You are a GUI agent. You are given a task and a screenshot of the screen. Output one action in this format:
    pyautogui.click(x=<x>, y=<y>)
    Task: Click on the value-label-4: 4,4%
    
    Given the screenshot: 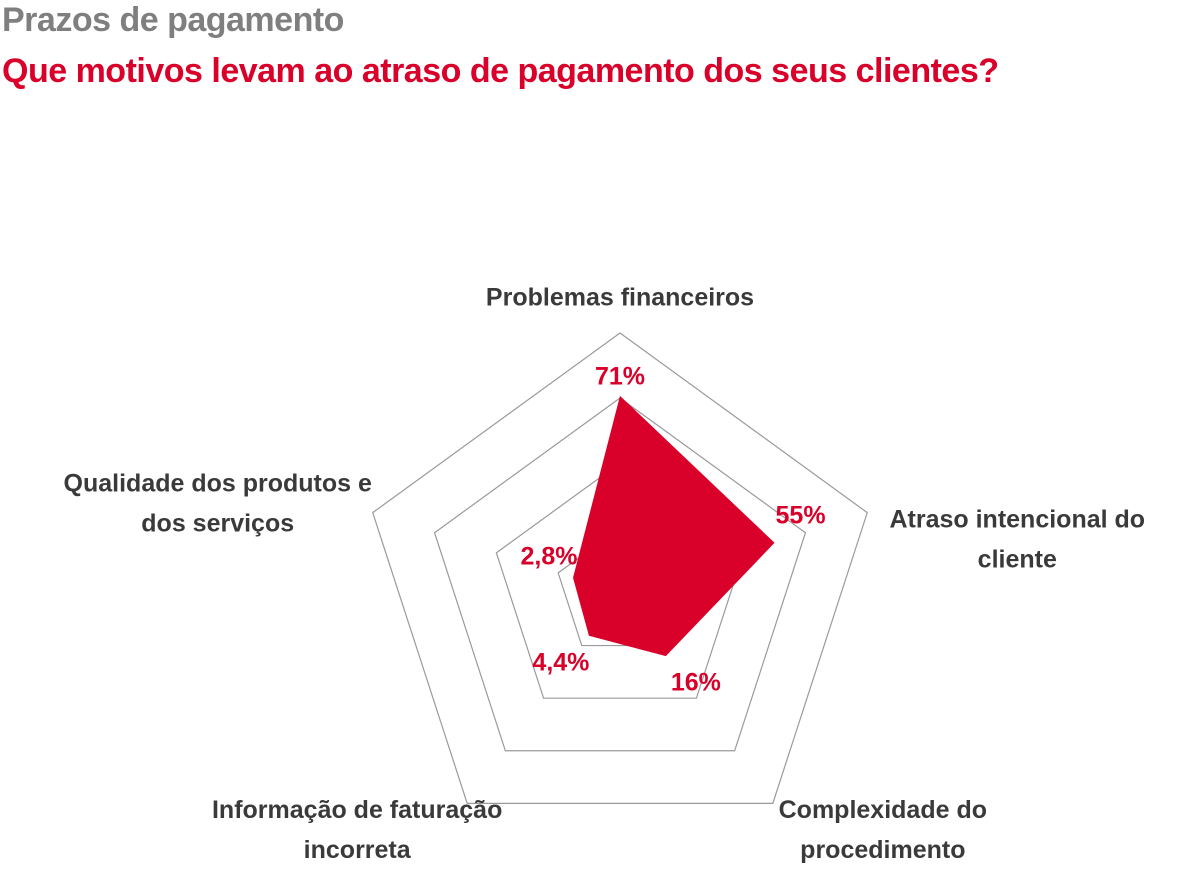 What is the action you would take?
    pyautogui.click(x=560, y=662)
    